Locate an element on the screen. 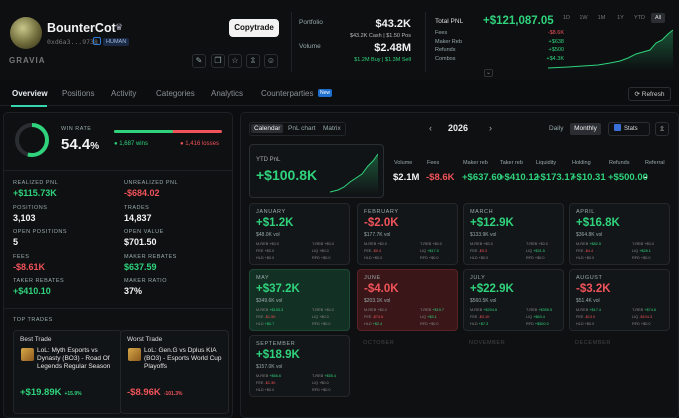 The image size is (679, 418). month-detail-left: HLD +$2.4 is located at coordinates (373, 324).